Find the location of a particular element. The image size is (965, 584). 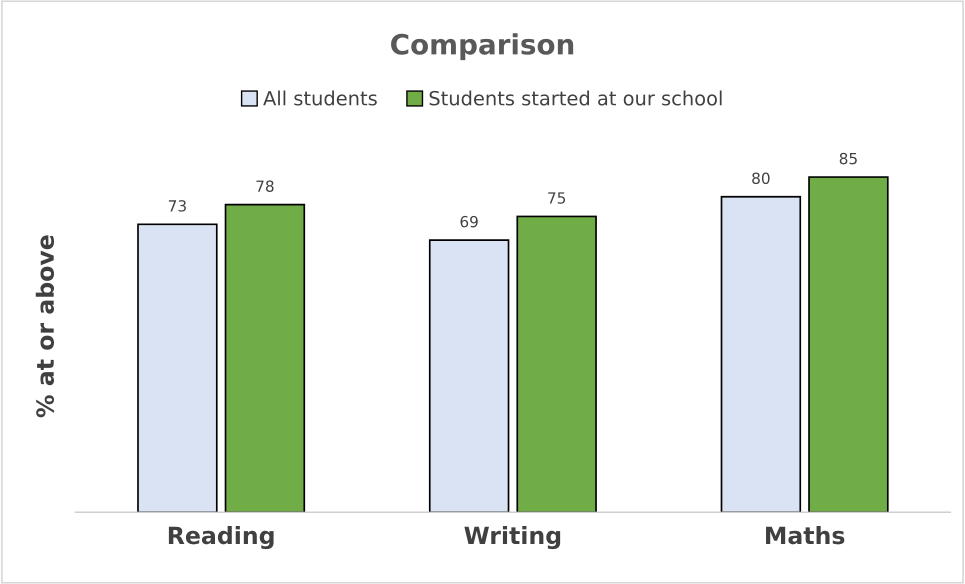

data-label: 85 is located at coordinates (848, 158).